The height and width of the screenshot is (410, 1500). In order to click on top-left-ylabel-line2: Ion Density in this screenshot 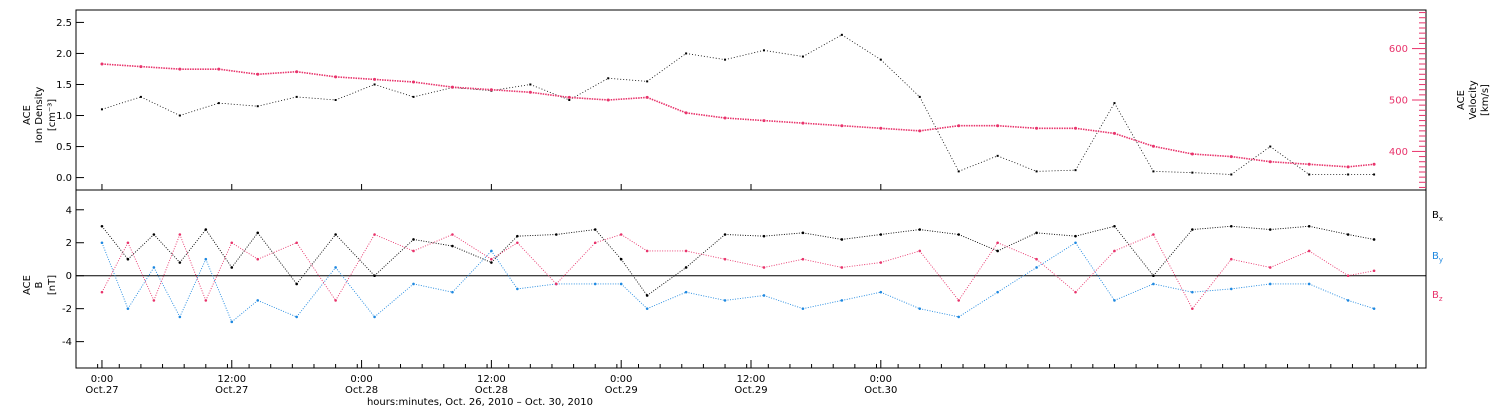, I will do `click(39, 115)`.